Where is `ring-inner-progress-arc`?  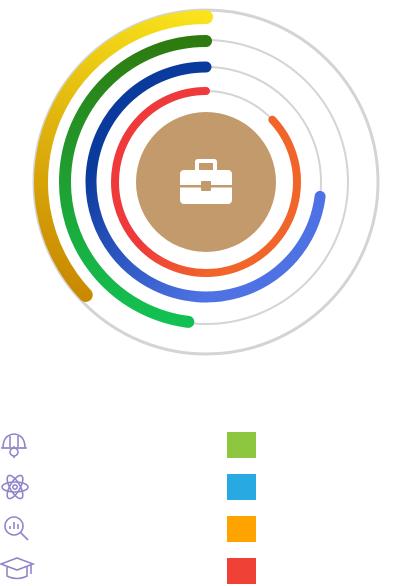
ring-inner-progress-arc is located at coordinates (206, 182).